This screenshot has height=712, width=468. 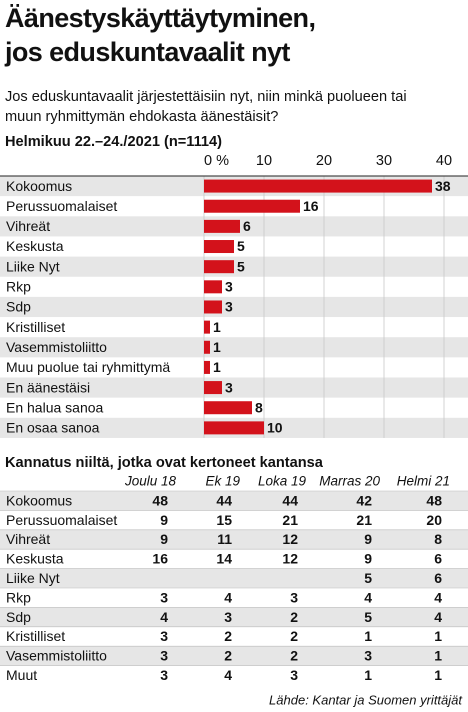 I want to click on table-cell: 12, so click(x=290, y=539).